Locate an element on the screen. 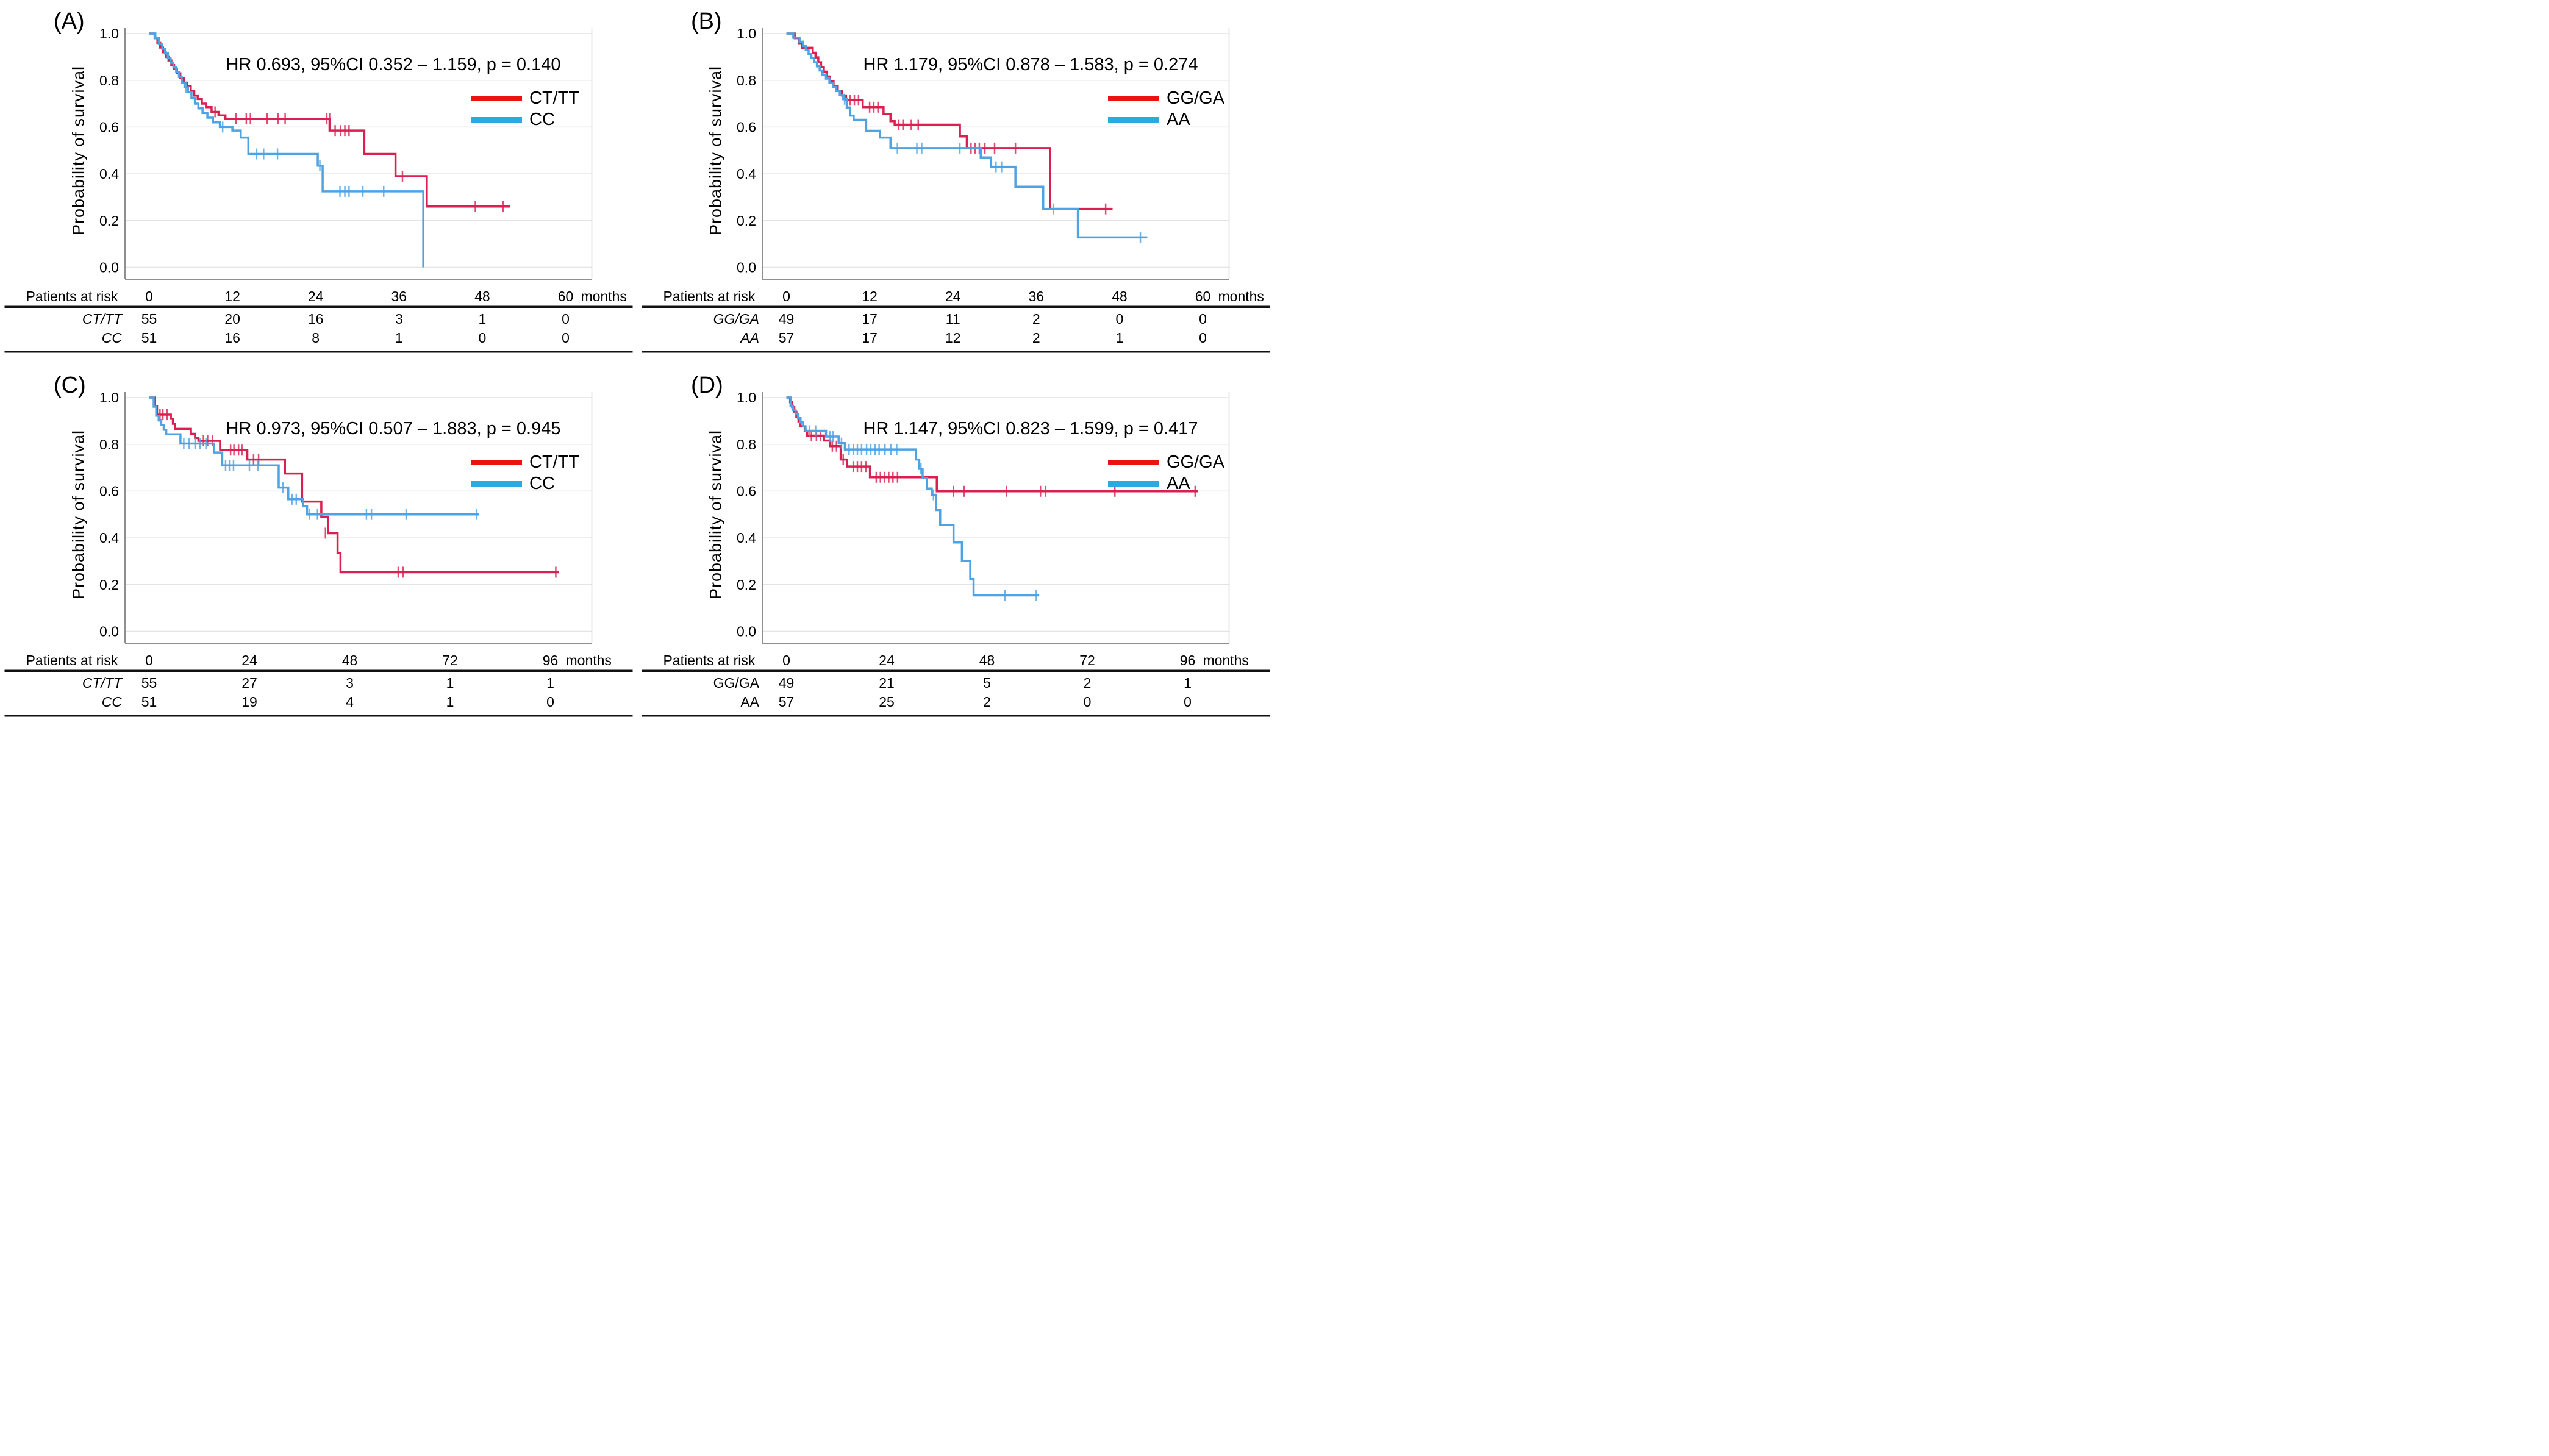  risk-value: 20 is located at coordinates (232, 319).